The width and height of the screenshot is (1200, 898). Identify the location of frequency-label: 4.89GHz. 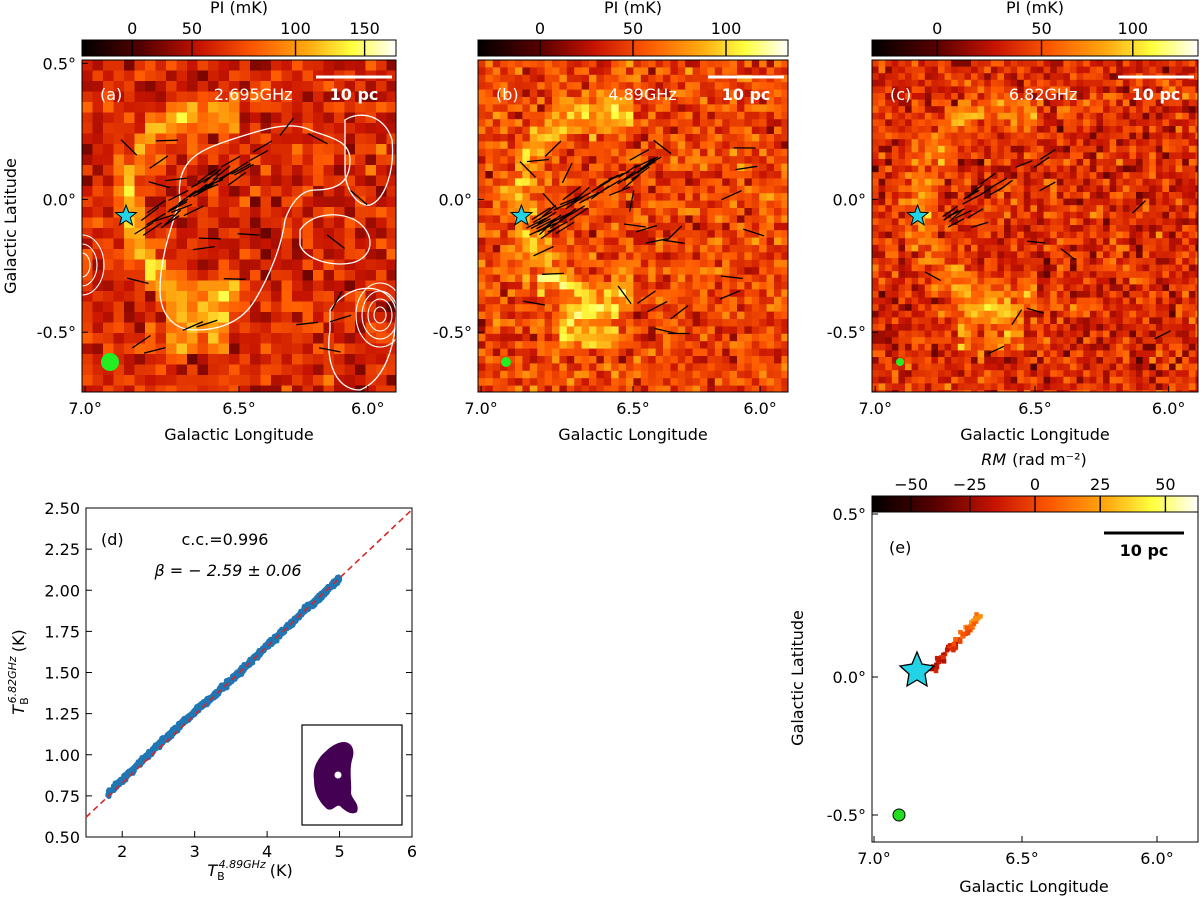
(642, 94).